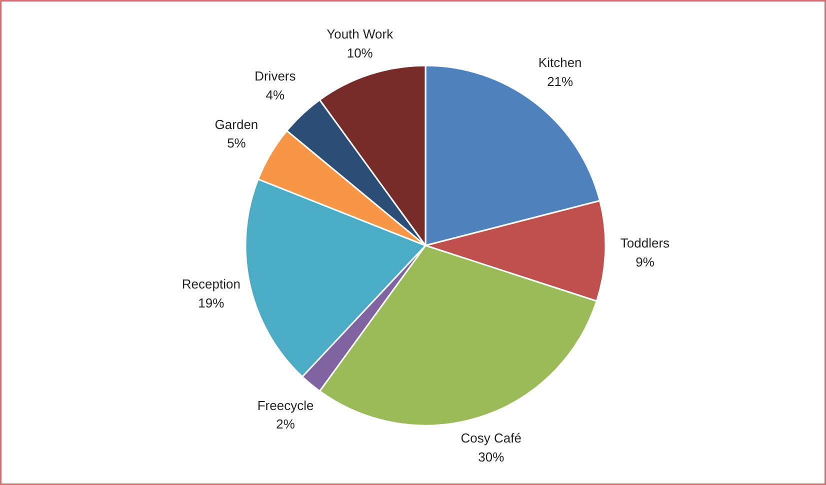 This screenshot has width=826, height=485. What do you see at coordinates (645, 262) in the screenshot?
I see `data-label: 9%` at bounding box center [645, 262].